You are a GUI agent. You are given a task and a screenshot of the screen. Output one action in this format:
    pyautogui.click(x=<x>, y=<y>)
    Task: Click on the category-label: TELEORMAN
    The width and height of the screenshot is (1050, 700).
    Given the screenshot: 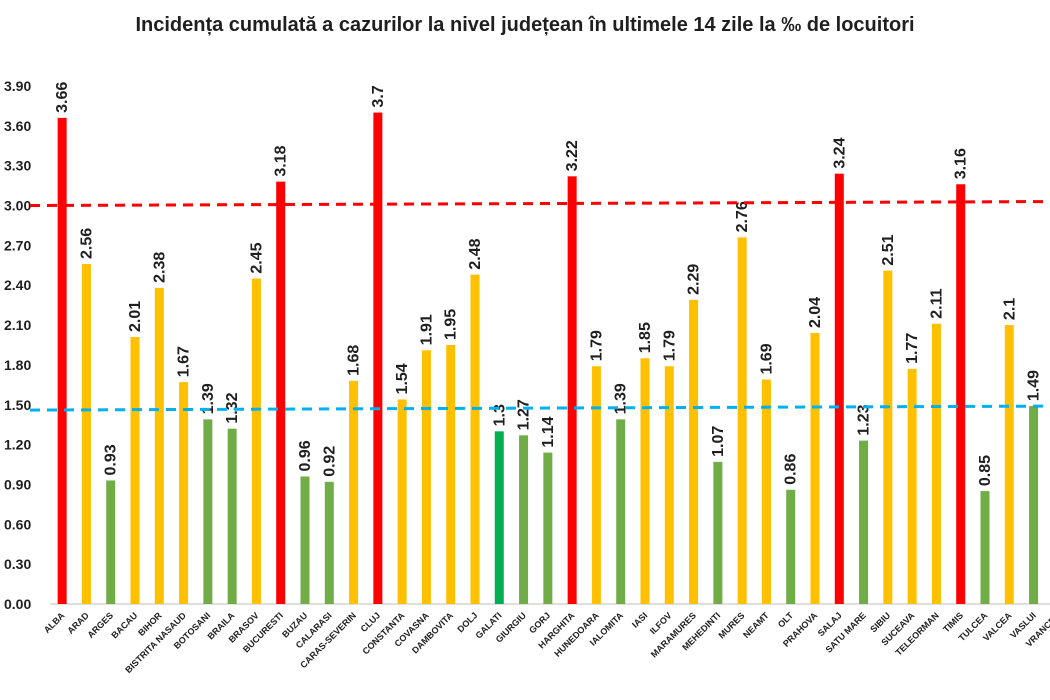 What is the action you would take?
    pyautogui.click(x=916, y=633)
    